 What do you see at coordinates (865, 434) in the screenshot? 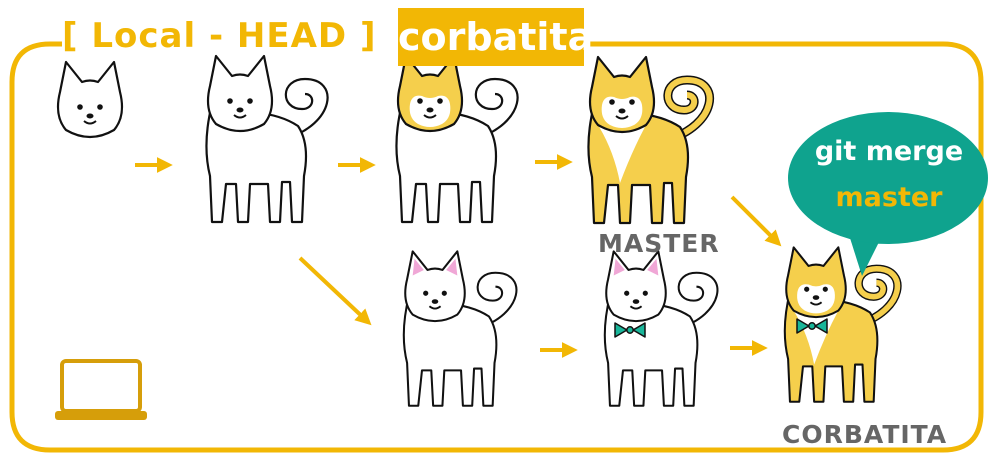
I see `corbatita-label: CORBATITA` at bounding box center [865, 434].